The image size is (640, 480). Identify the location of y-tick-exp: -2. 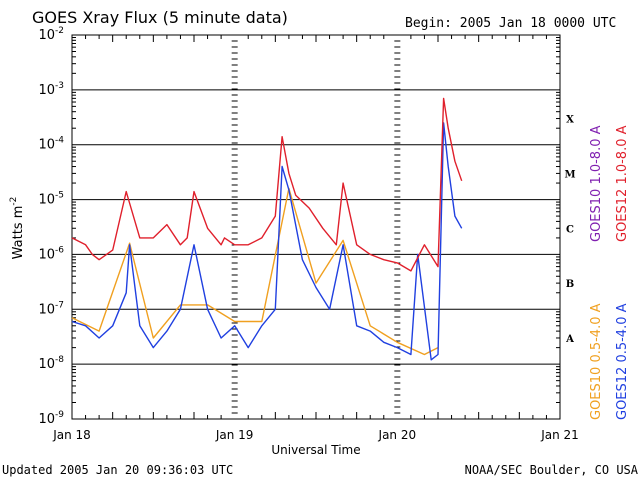
(59, 31).